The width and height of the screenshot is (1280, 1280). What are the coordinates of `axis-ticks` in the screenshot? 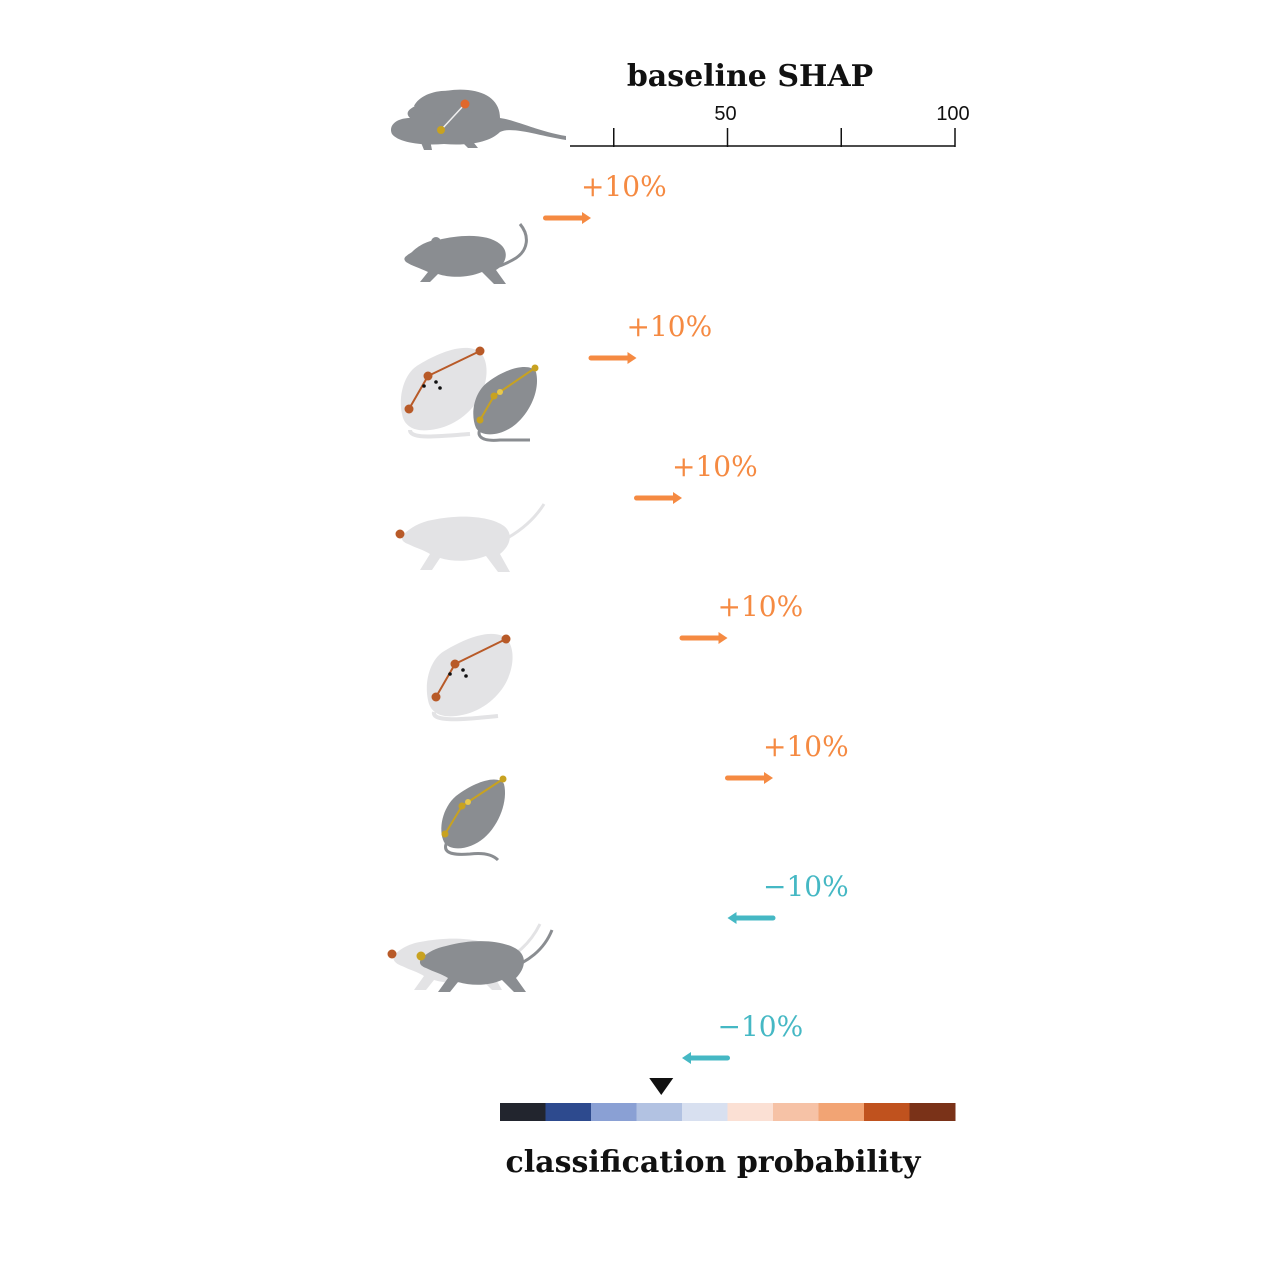 It's located at (784, 137).